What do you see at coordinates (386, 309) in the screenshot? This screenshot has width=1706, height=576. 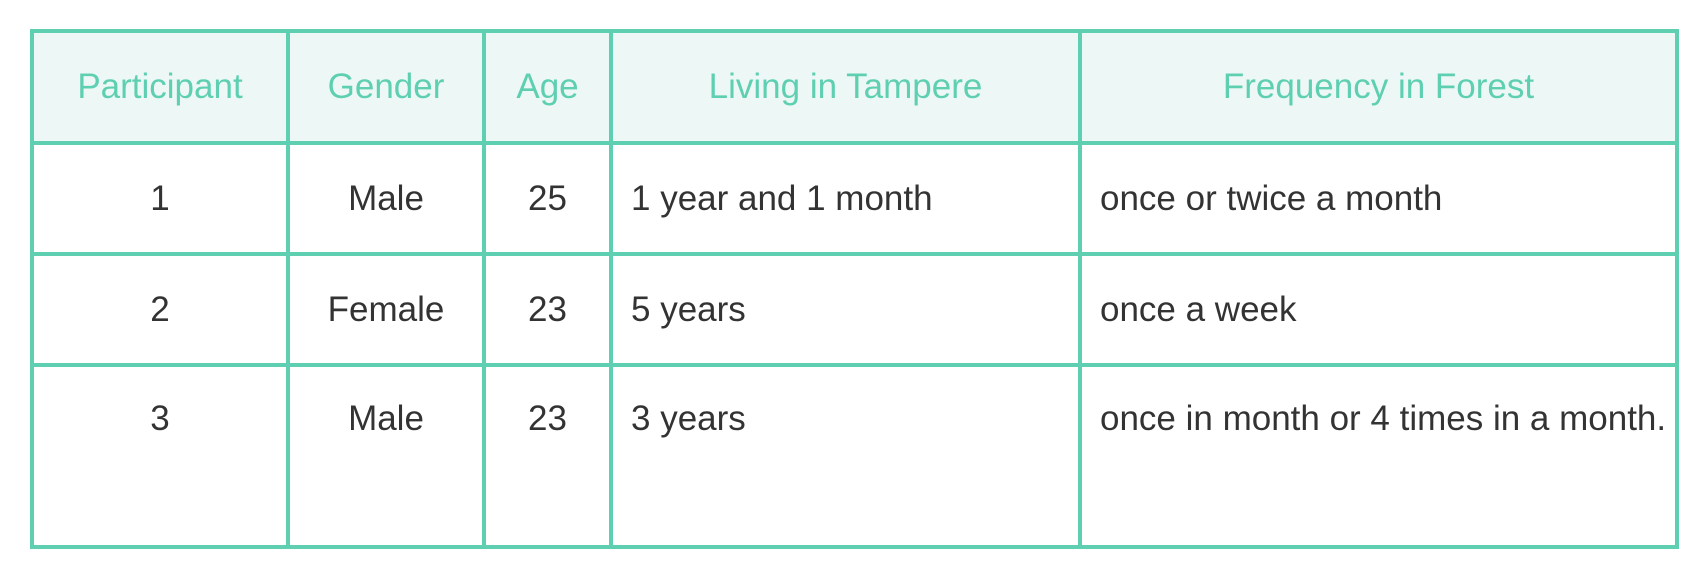 I see `cell-gender: Female` at bounding box center [386, 309].